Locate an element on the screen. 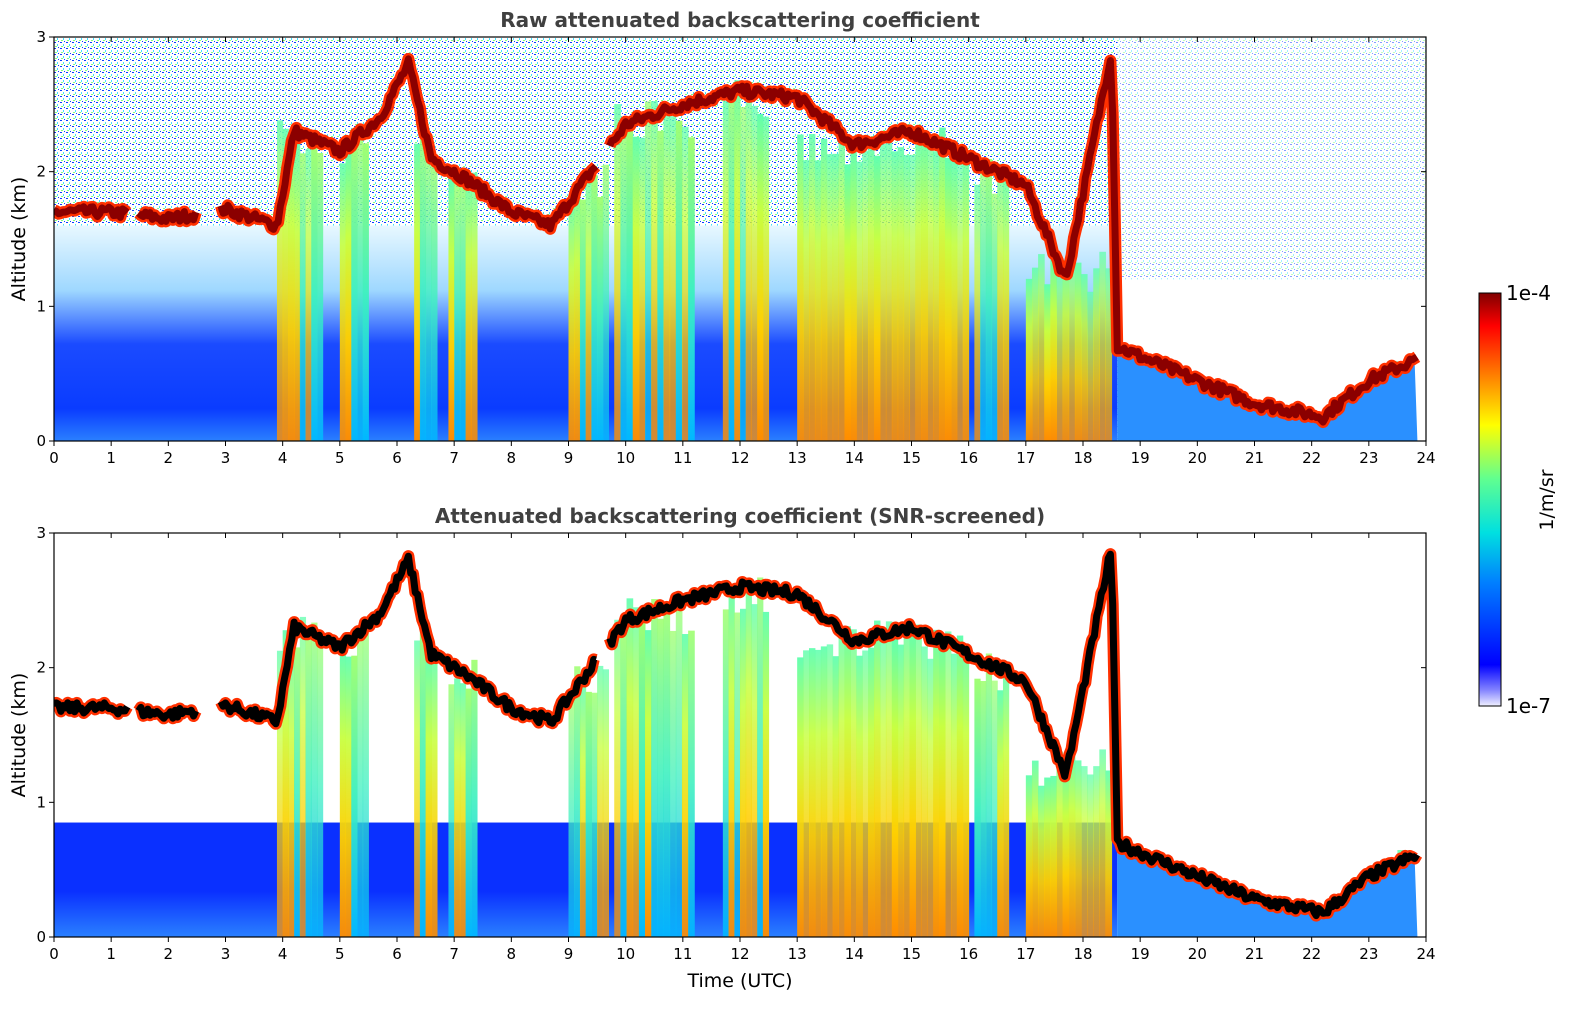 This screenshot has height=1020, width=1595. x-tick-label: 16 is located at coordinates (968, 954).